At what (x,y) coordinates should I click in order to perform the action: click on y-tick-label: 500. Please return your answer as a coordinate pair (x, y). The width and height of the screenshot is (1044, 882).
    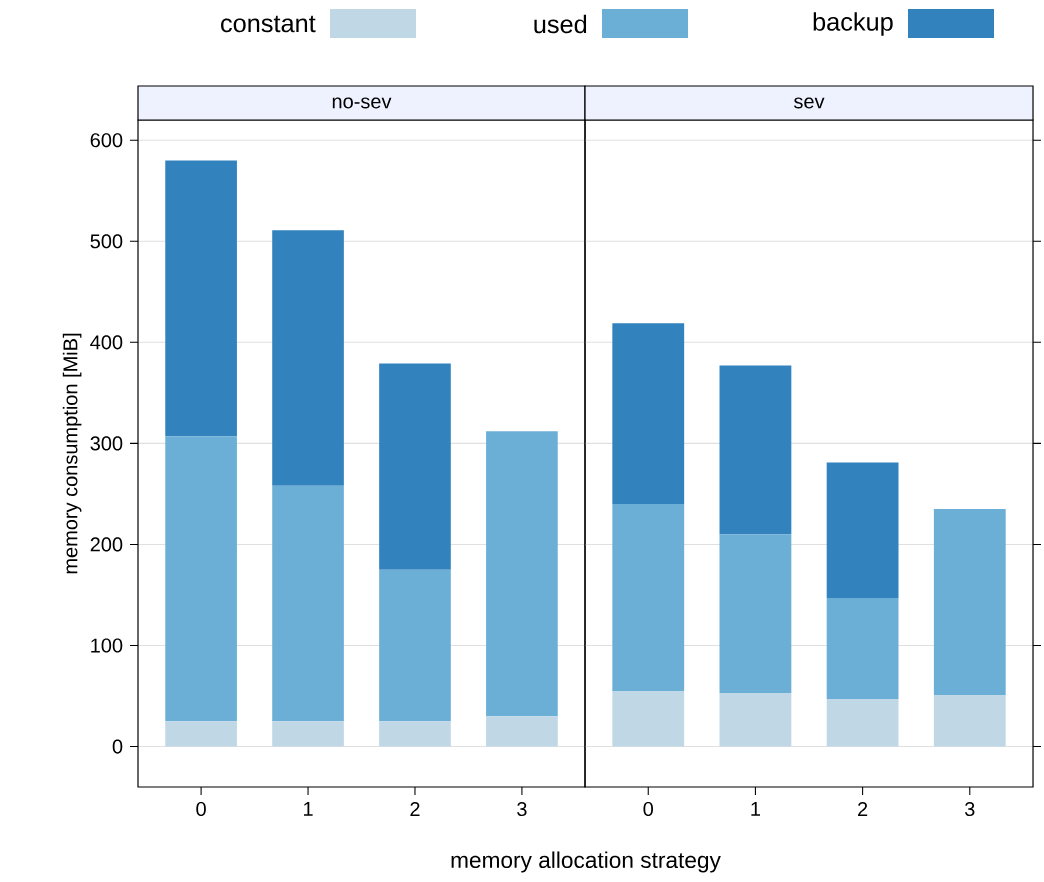
    Looking at the image, I should click on (106, 241).